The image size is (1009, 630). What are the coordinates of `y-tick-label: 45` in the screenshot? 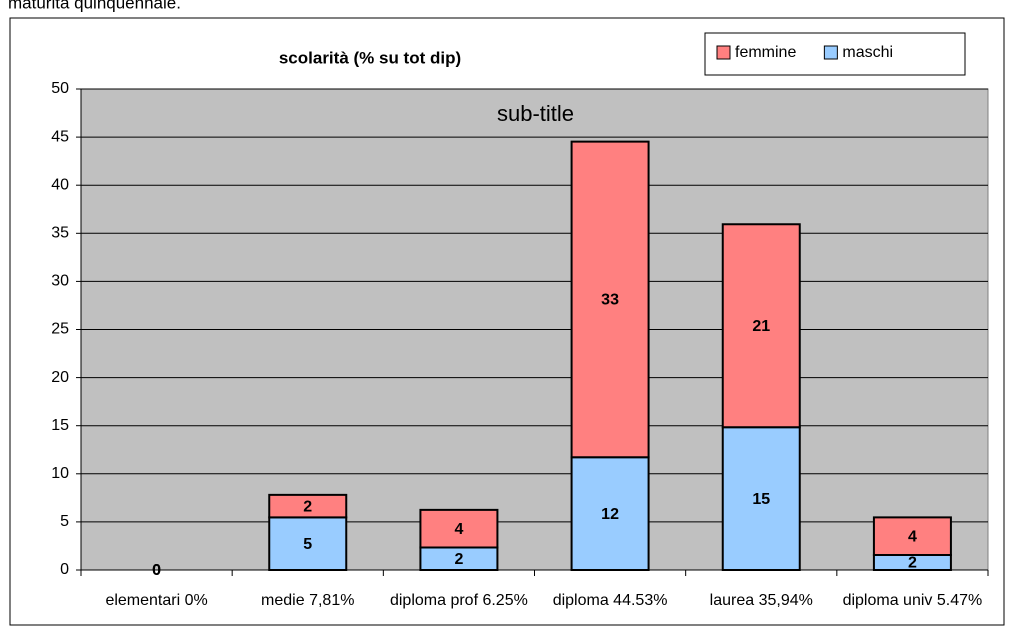 It's located at (60, 136).